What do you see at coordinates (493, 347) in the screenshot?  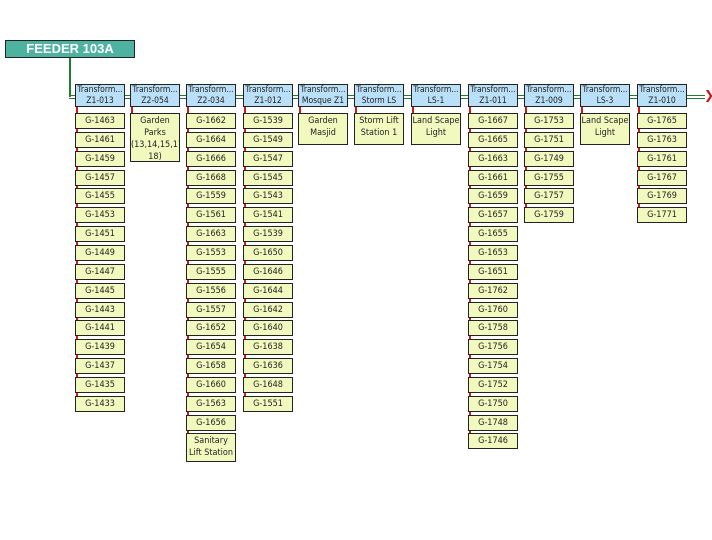 I see `load-node: G-1756` at bounding box center [493, 347].